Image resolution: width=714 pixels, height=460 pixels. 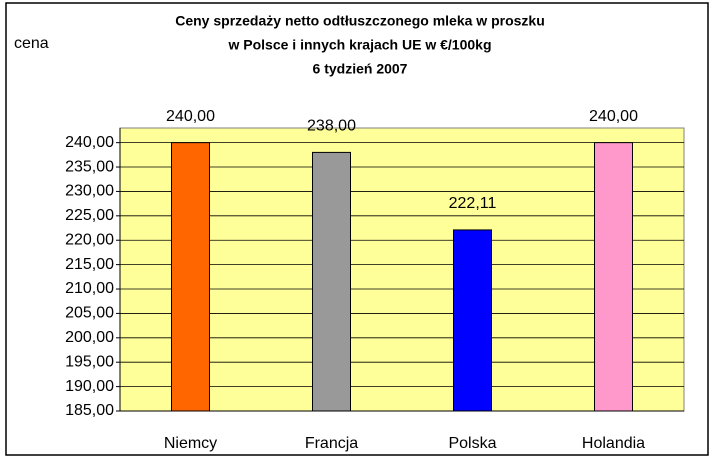 What do you see at coordinates (89, 264) in the screenshot?
I see `y-tick-label: 215,00` at bounding box center [89, 264].